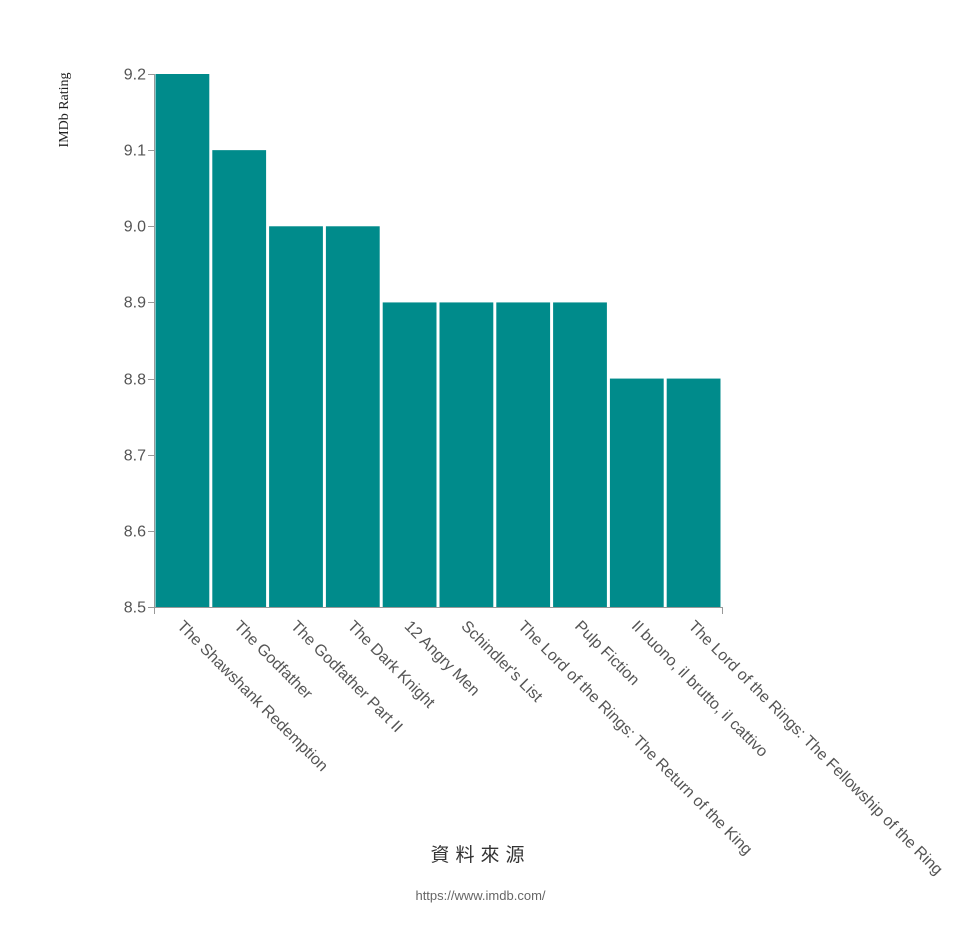 The width and height of the screenshot is (961, 934). I want to click on y-axis: 8.5 8.6 8.7 8.8 8.9 9.0 9.1 9.2, so click(139, 342).